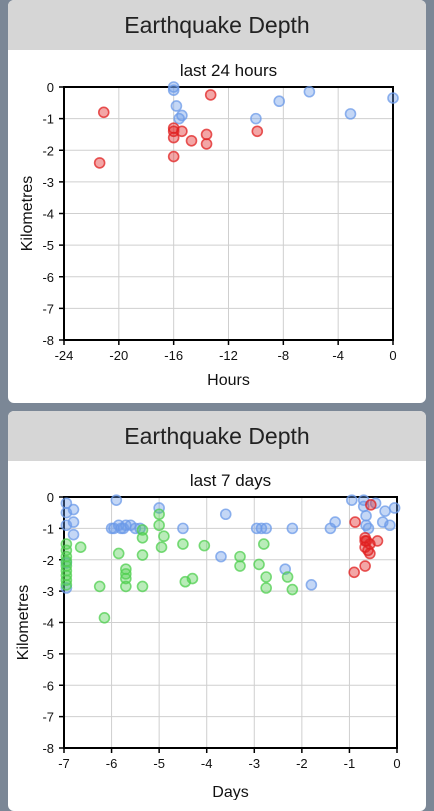 Image resolution: width=434 pixels, height=811 pixels. Describe the element at coordinates (118, 355) in the screenshot. I see `x-tick-label: -20` at that location.